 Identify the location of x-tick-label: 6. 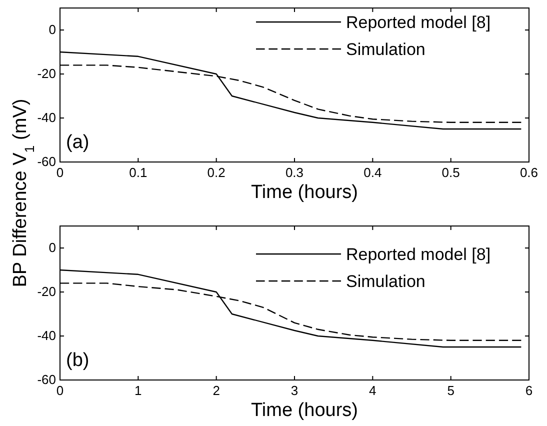
(529, 390).